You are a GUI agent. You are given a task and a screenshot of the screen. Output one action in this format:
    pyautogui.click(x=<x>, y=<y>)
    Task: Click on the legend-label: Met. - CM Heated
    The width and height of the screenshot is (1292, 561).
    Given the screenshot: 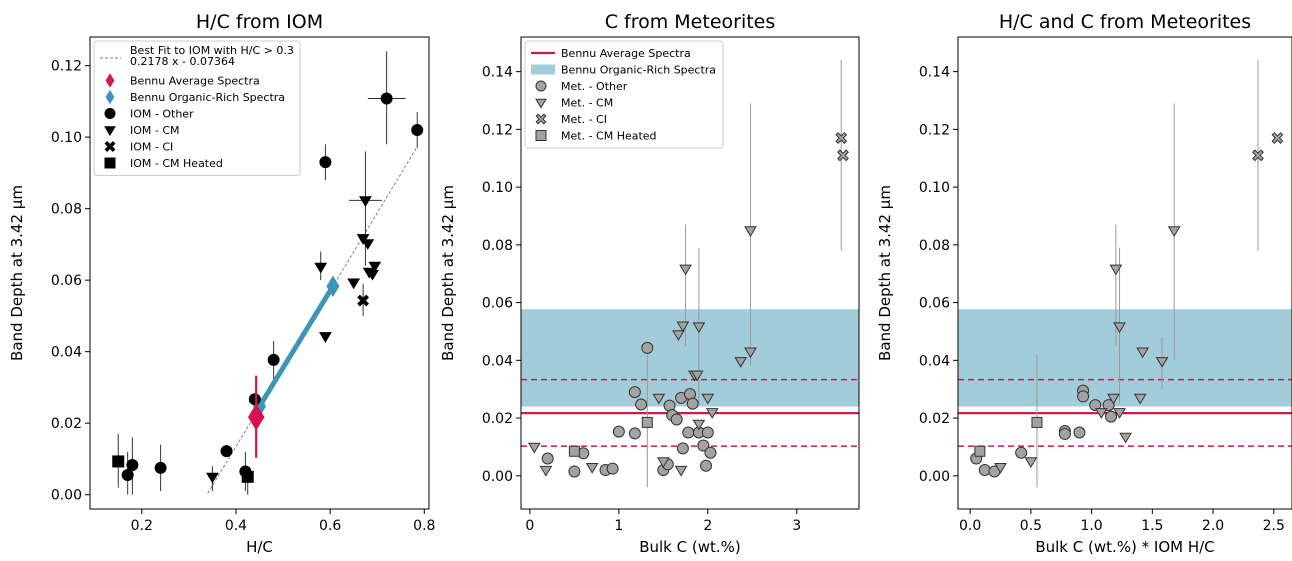 What is the action you would take?
    pyautogui.click(x=609, y=136)
    